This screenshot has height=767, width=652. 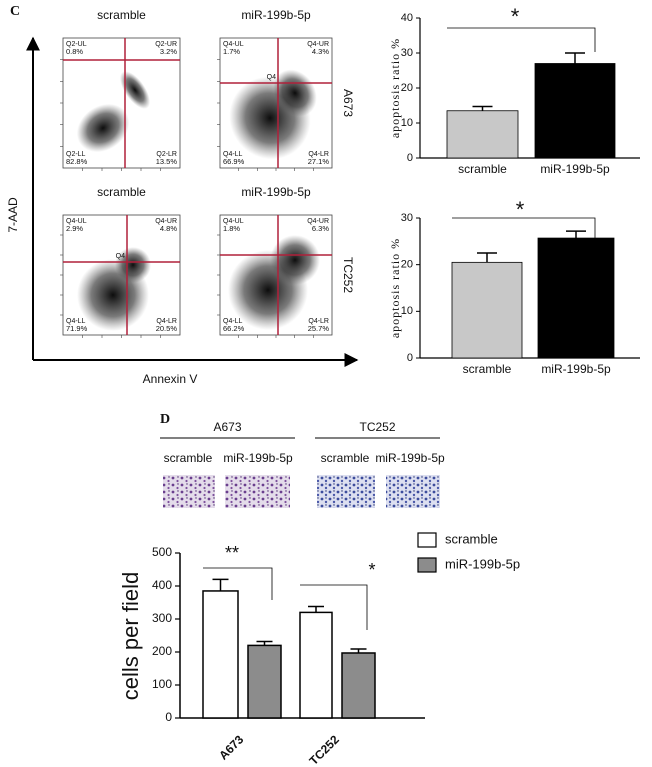 What do you see at coordinates (77, 328) in the screenshot?
I see `quadrant-value: 71.9%` at bounding box center [77, 328].